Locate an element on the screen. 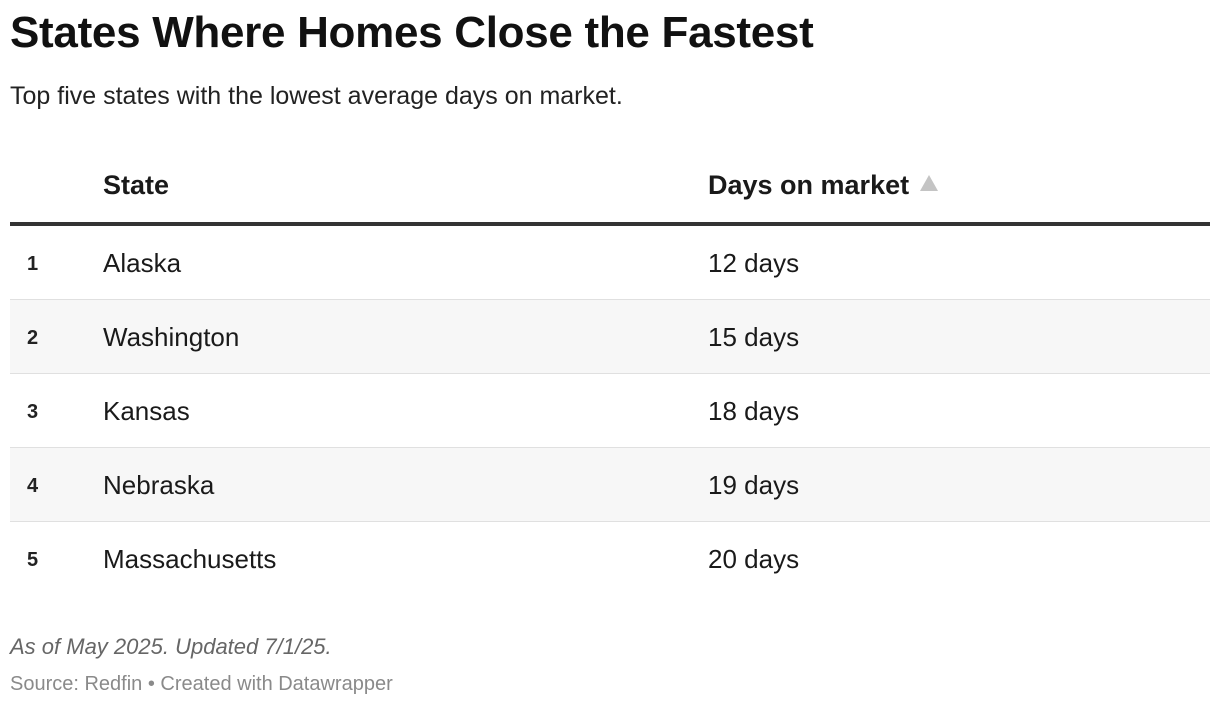  chart-title: States Where Homes Close the Fastest is located at coordinates (412, 32).